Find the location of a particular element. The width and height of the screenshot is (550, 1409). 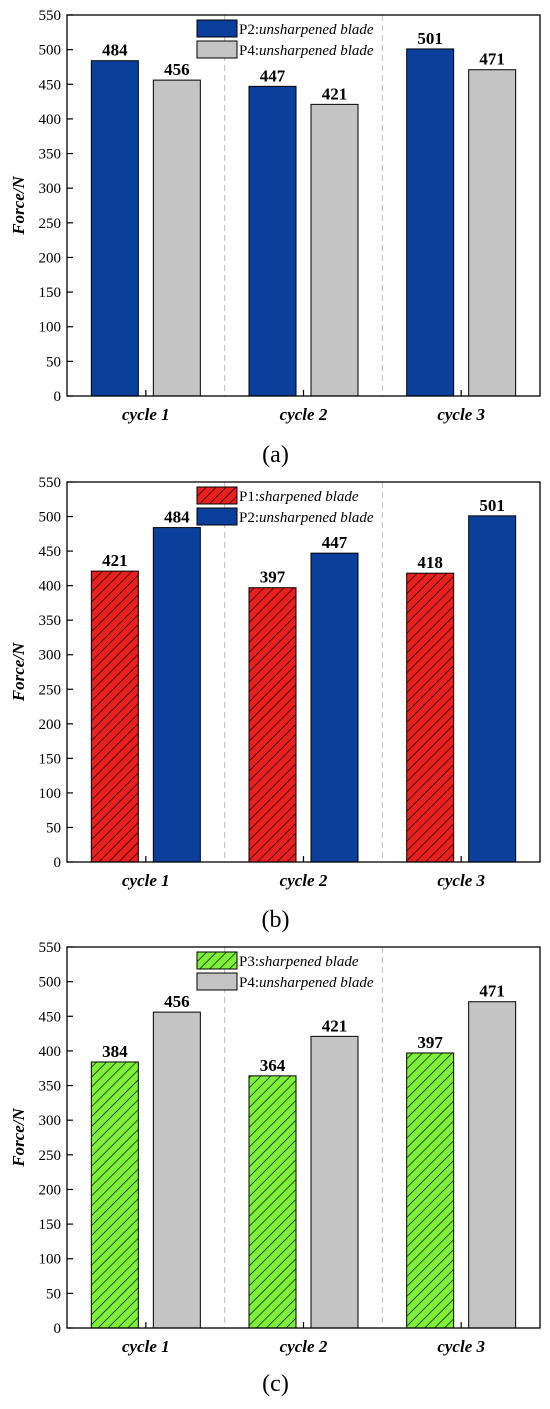

panel-label: (b) is located at coordinates (276, 920).